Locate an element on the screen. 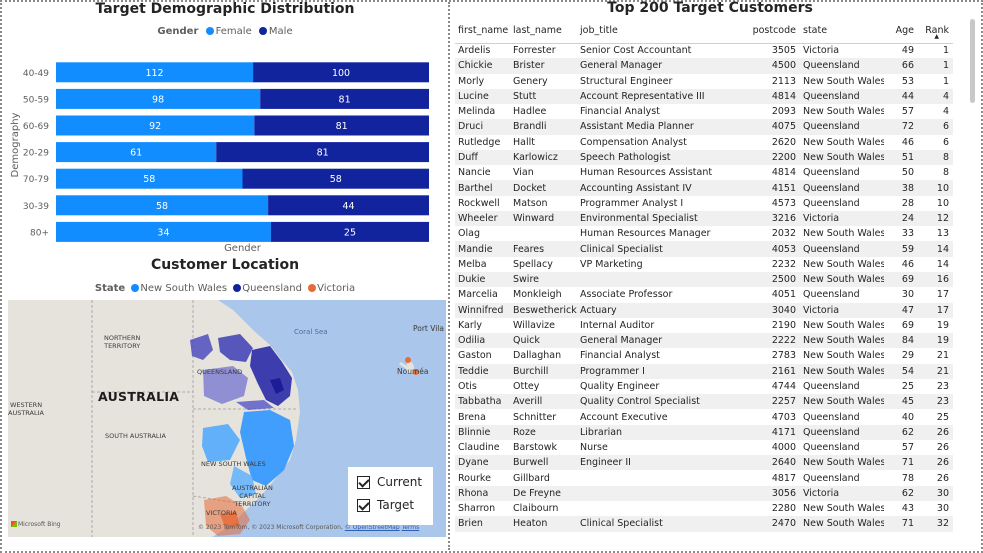 The image size is (983, 553). cell-rank: 10 is located at coordinates (942, 203).